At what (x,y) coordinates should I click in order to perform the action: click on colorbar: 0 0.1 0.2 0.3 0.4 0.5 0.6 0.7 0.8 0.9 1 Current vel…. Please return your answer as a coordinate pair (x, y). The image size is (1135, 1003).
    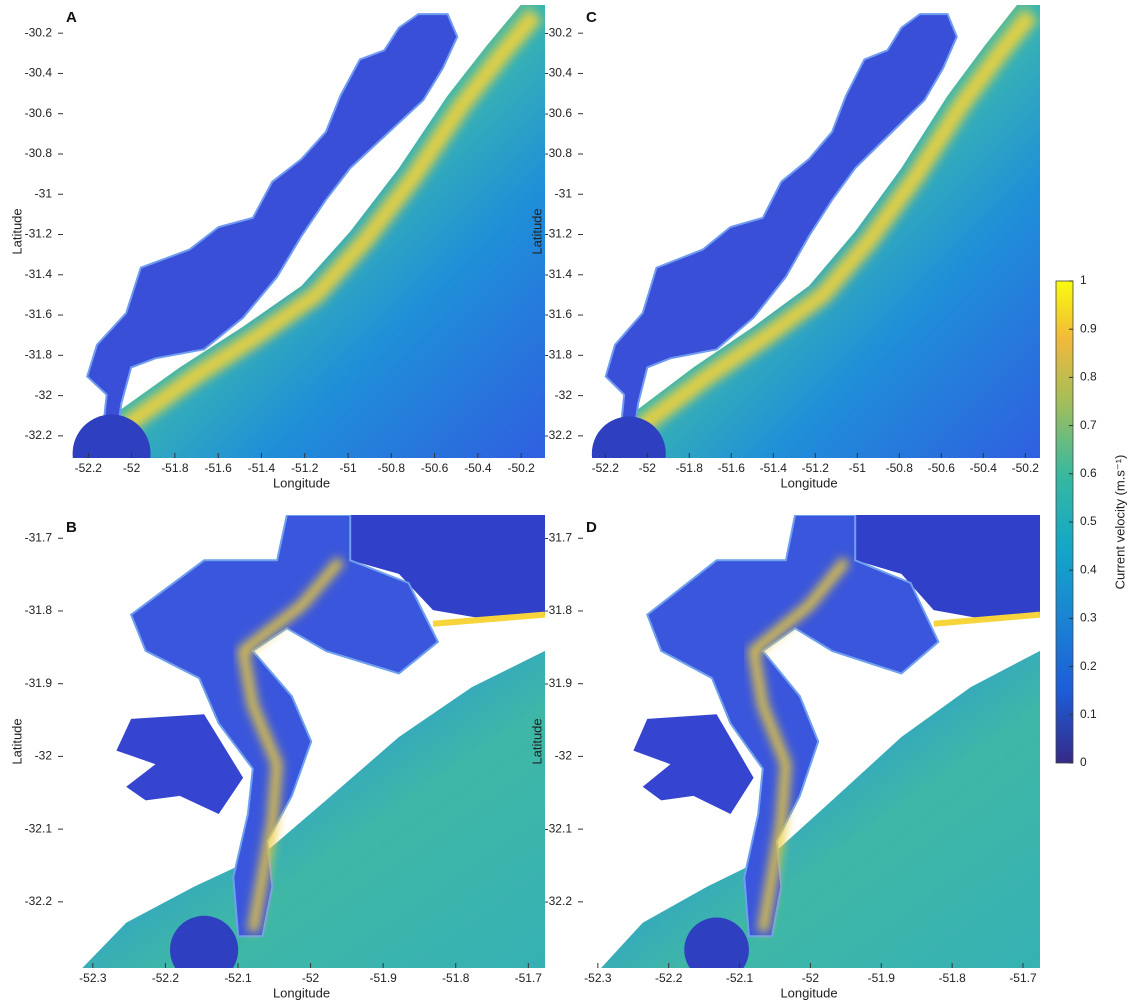
    Looking at the image, I should click on (1091, 521).